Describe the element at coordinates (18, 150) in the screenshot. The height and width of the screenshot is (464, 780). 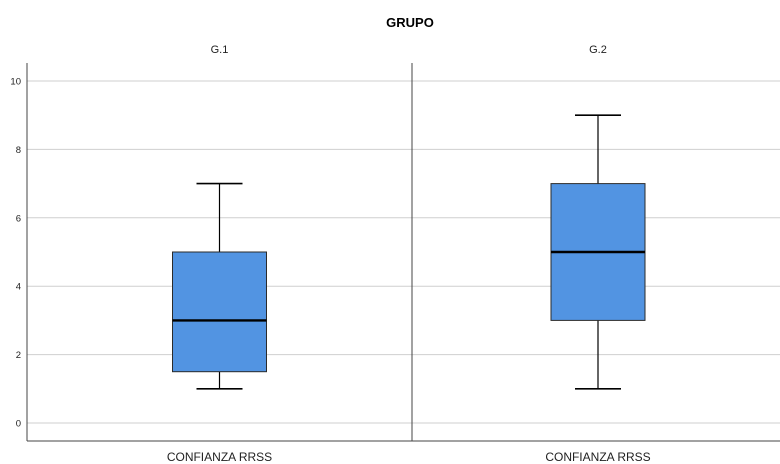
I see `y-tick-label-8: 8` at that location.